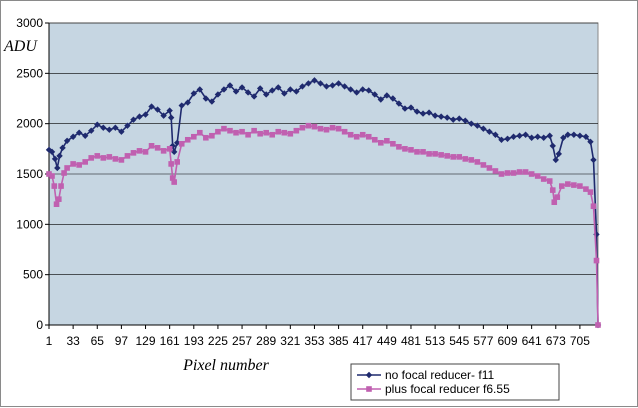 The height and width of the screenshot is (408, 638). I want to click on x-tick-label: 449, so click(387, 341).